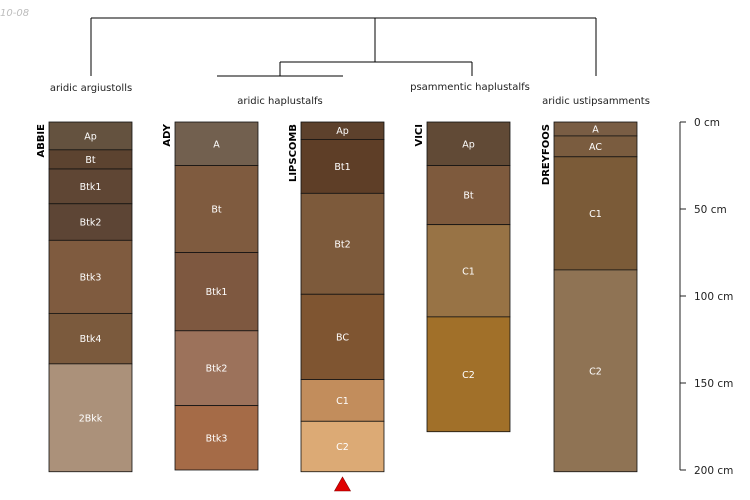  What do you see at coordinates (15, 13) in the screenshot?
I see `figure-stamp: 10-08` at bounding box center [15, 13].